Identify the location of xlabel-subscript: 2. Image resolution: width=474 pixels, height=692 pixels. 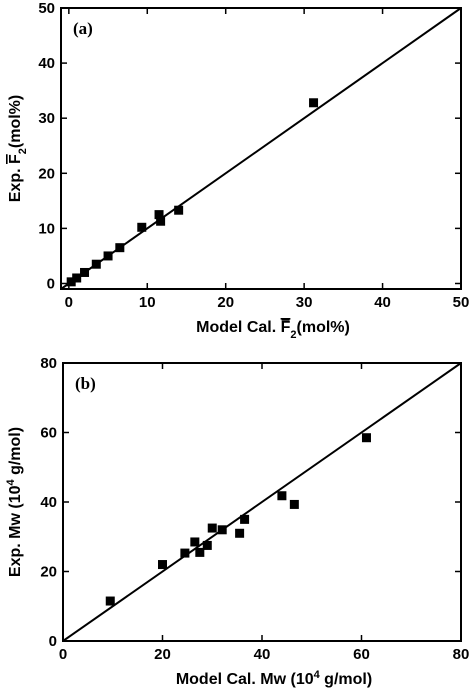
(293, 335).